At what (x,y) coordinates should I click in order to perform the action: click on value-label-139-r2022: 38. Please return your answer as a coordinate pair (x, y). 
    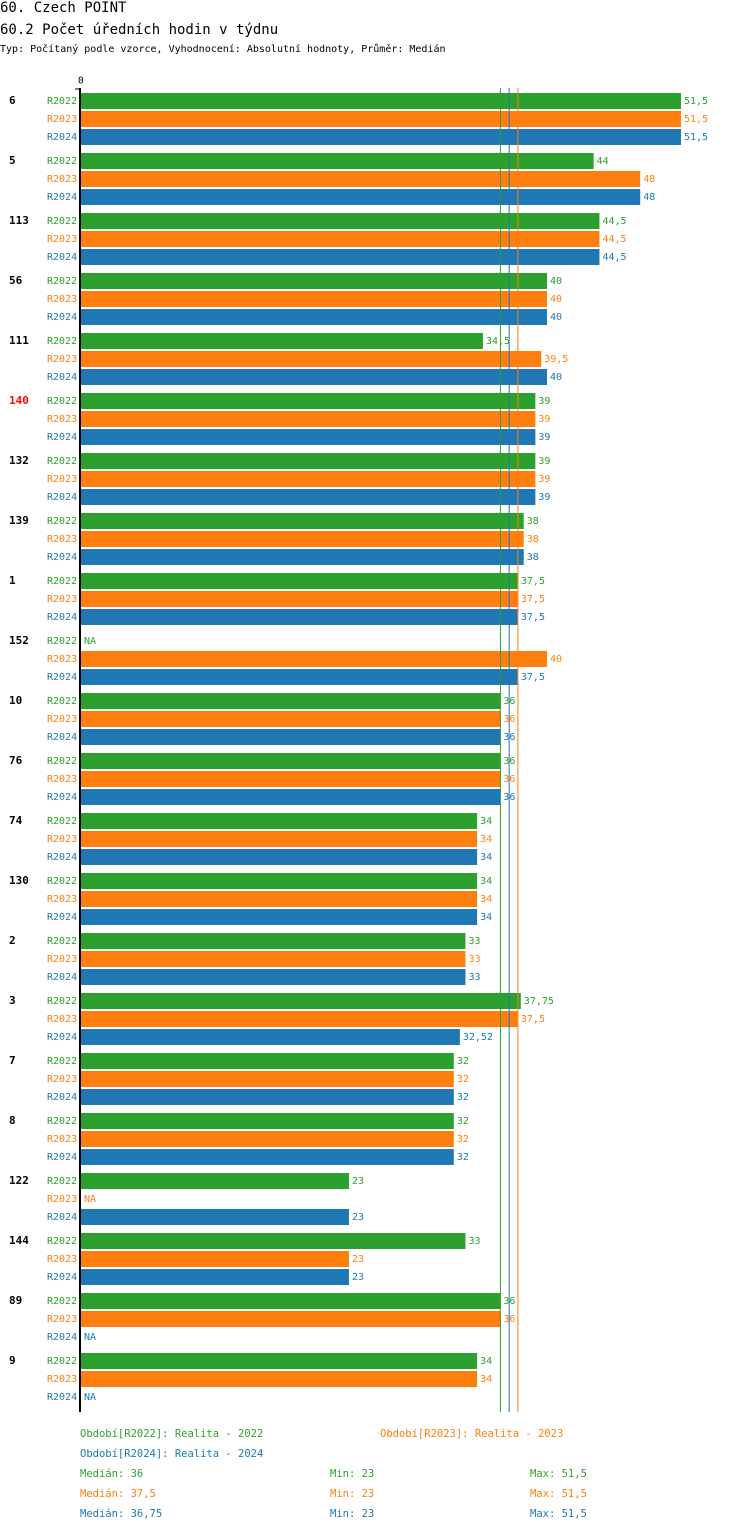
    Looking at the image, I should click on (533, 521).